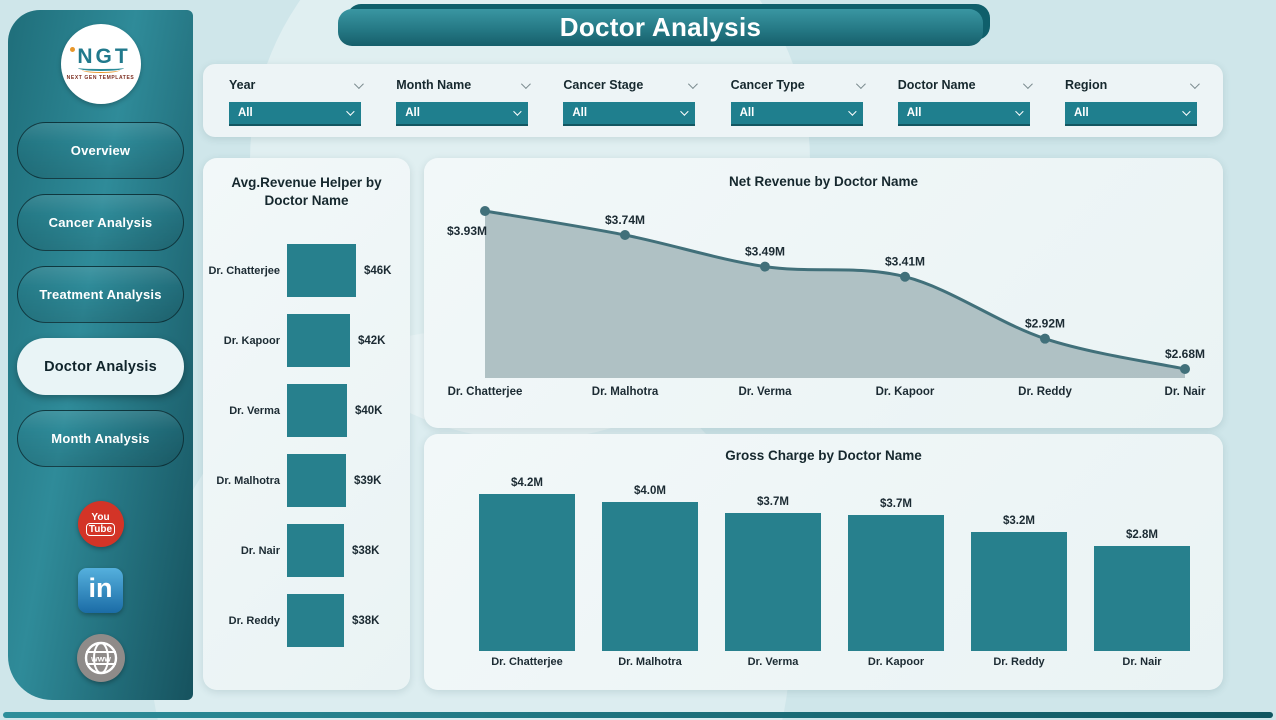 The width and height of the screenshot is (1276, 720). Describe the element at coordinates (467, 231) in the screenshot. I see `value-label: $3.93M` at that location.